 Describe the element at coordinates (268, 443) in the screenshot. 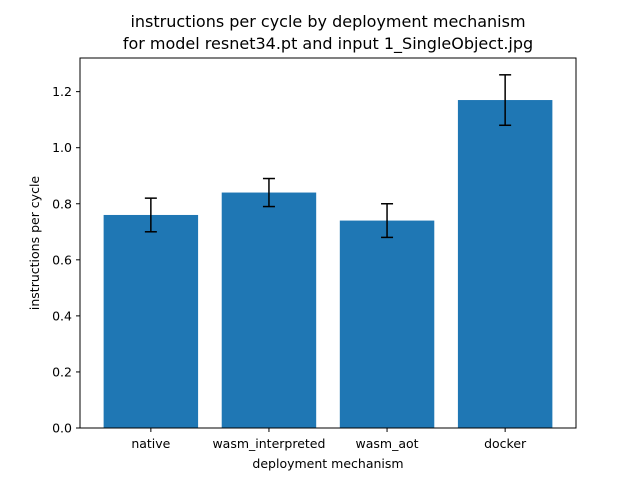

I see `x-tick-label-wasm_interpreted: wasm_interpreted` at that location.